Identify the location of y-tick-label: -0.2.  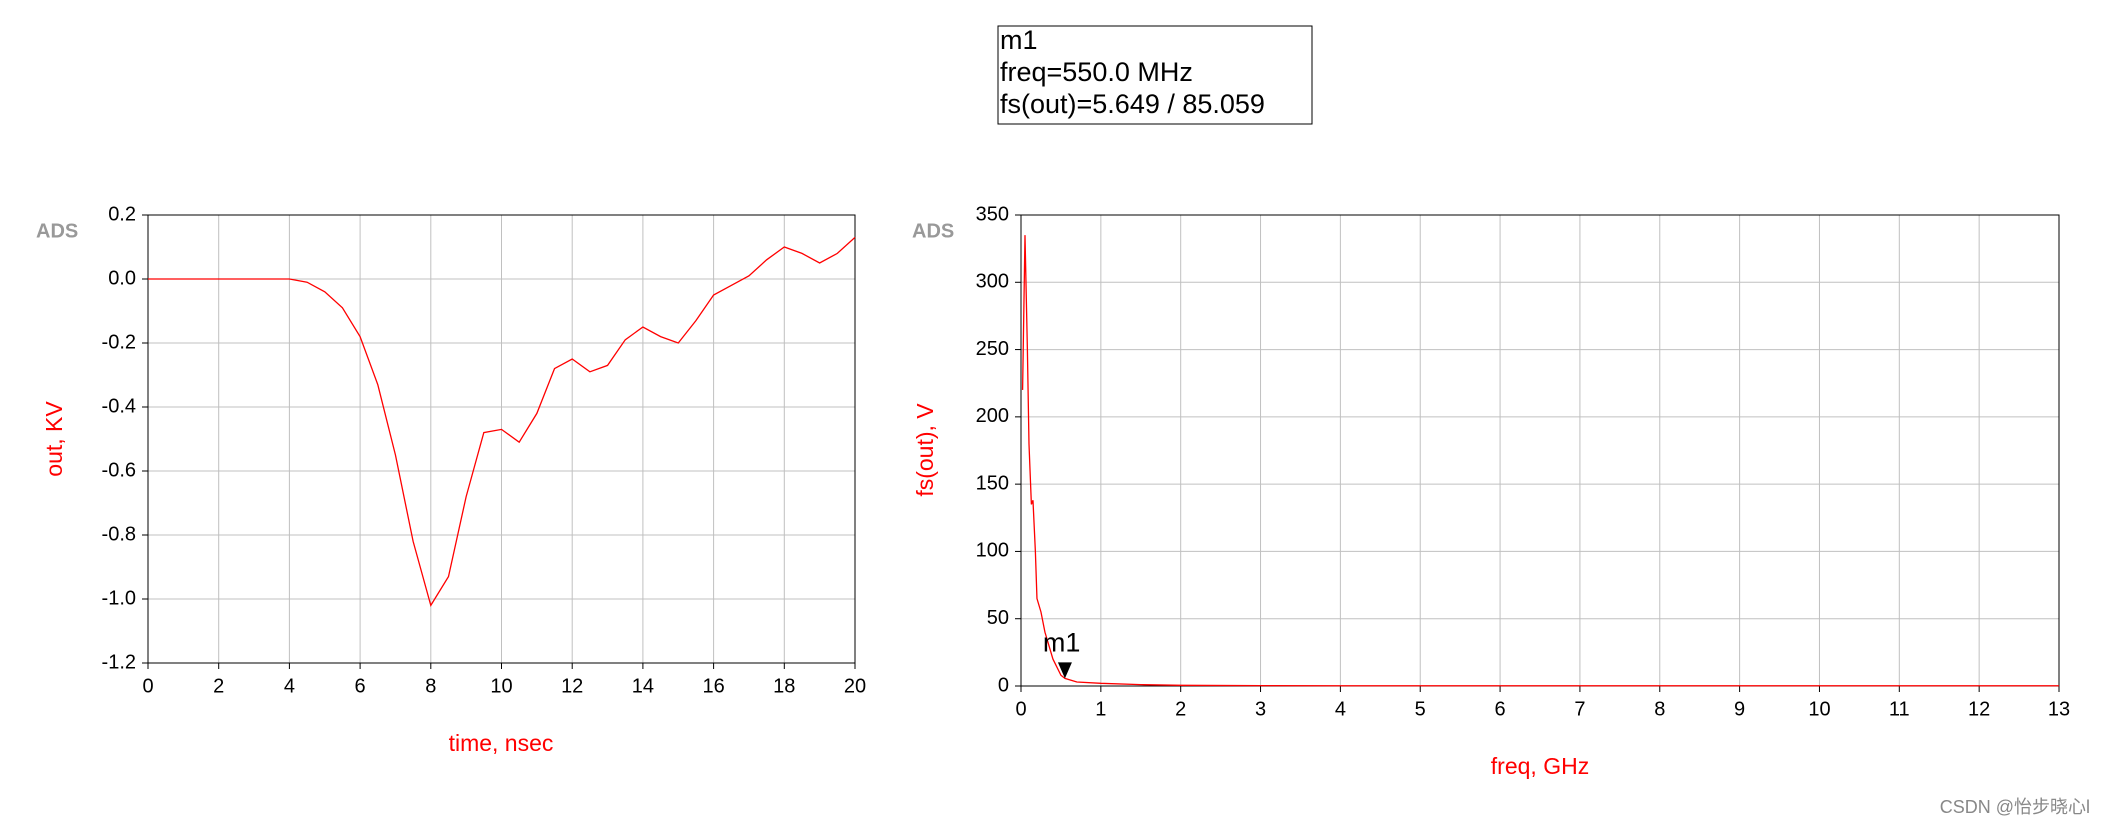
(119, 342).